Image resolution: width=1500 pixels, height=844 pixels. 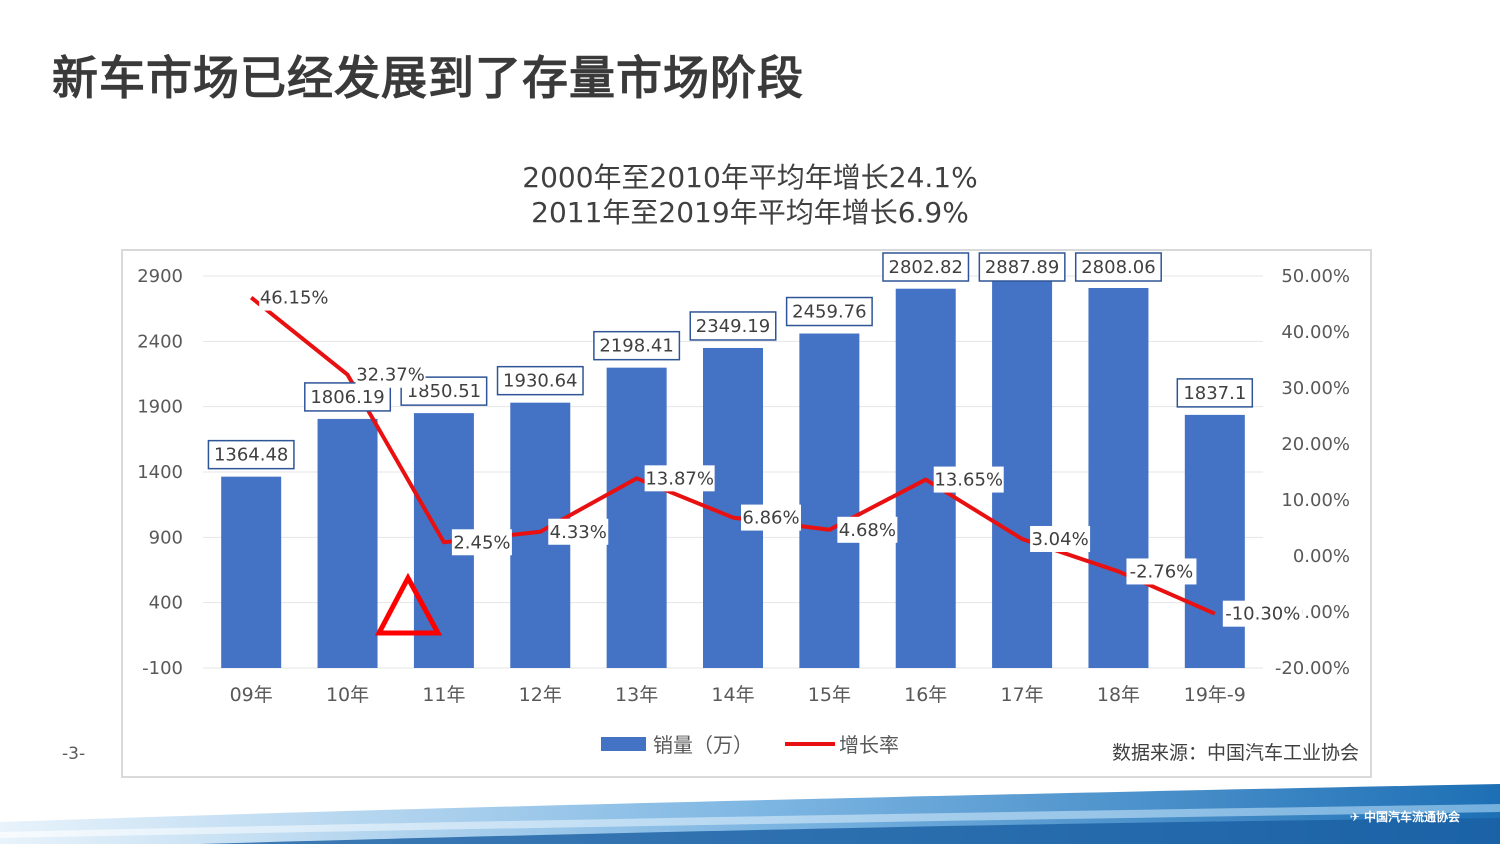 I want to click on bar-value-label: 2887.89, so click(x=1022, y=267).